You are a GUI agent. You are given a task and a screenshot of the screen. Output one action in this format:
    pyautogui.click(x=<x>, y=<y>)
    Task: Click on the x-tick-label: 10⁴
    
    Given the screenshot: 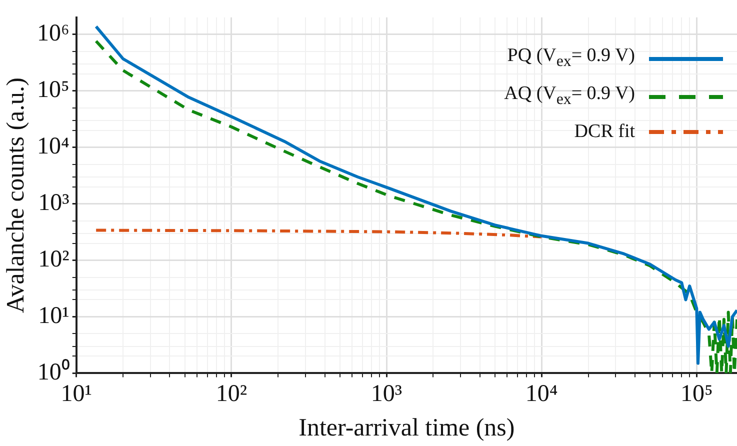 What is the action you would take?
    pyautogui.click(x=541, y=393)
    